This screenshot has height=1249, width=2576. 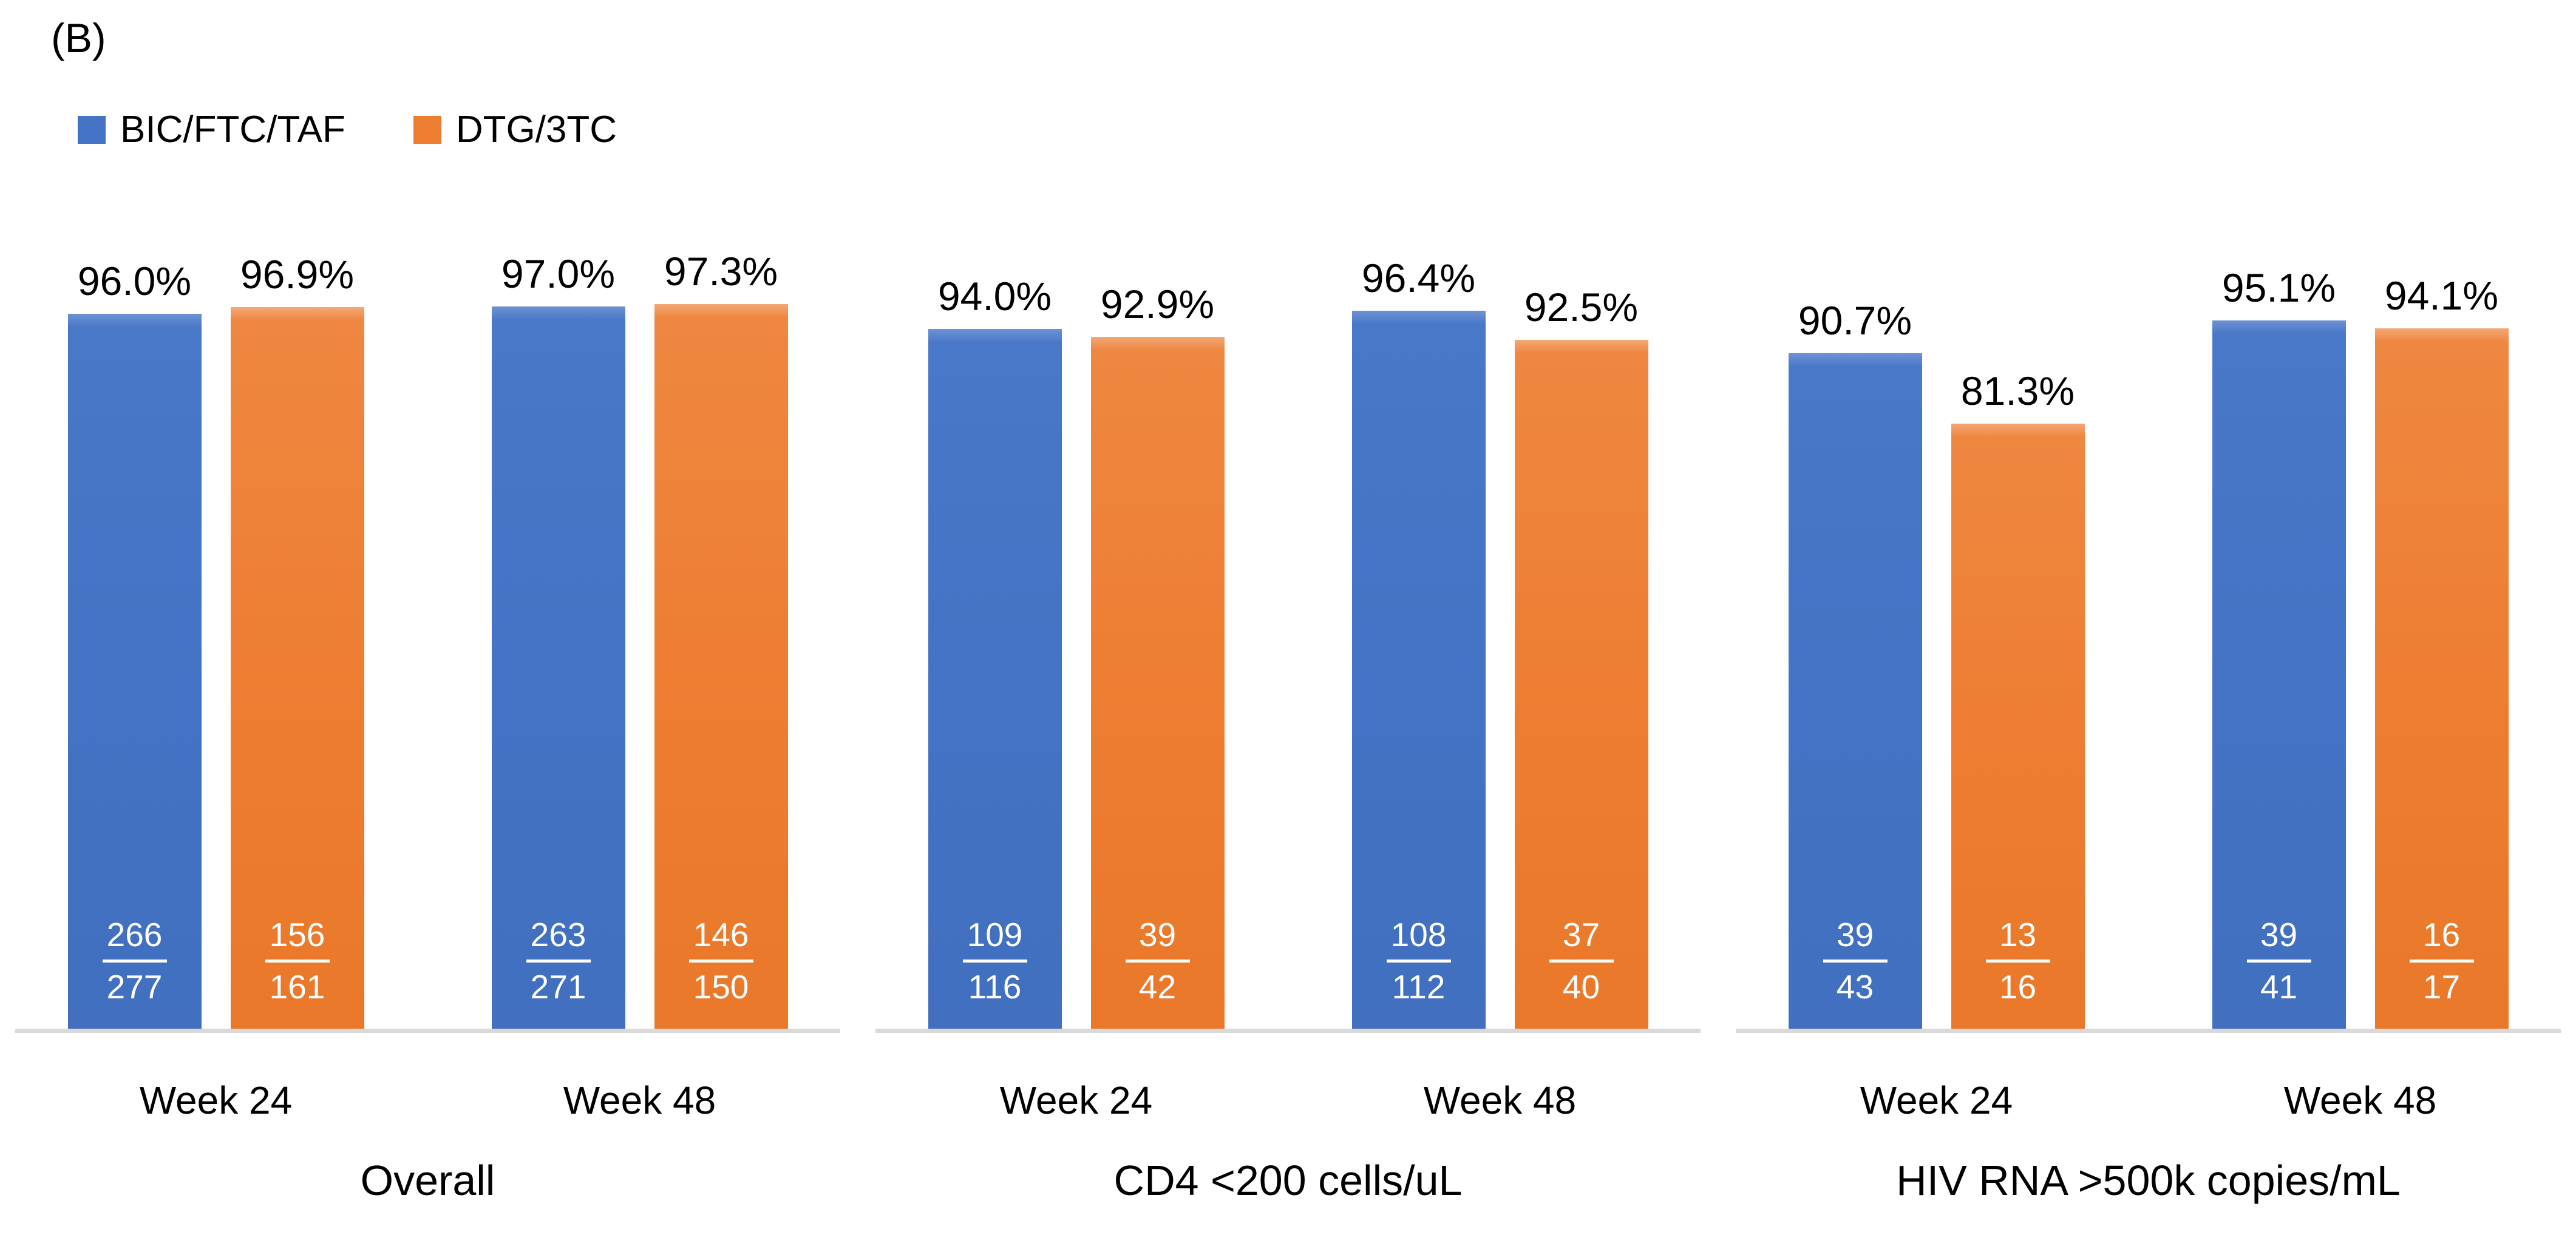 What do you see at coordinates (1855, 692) in the screenshot?
I see `bar: 39 43` at bounding box center [1855, 692].